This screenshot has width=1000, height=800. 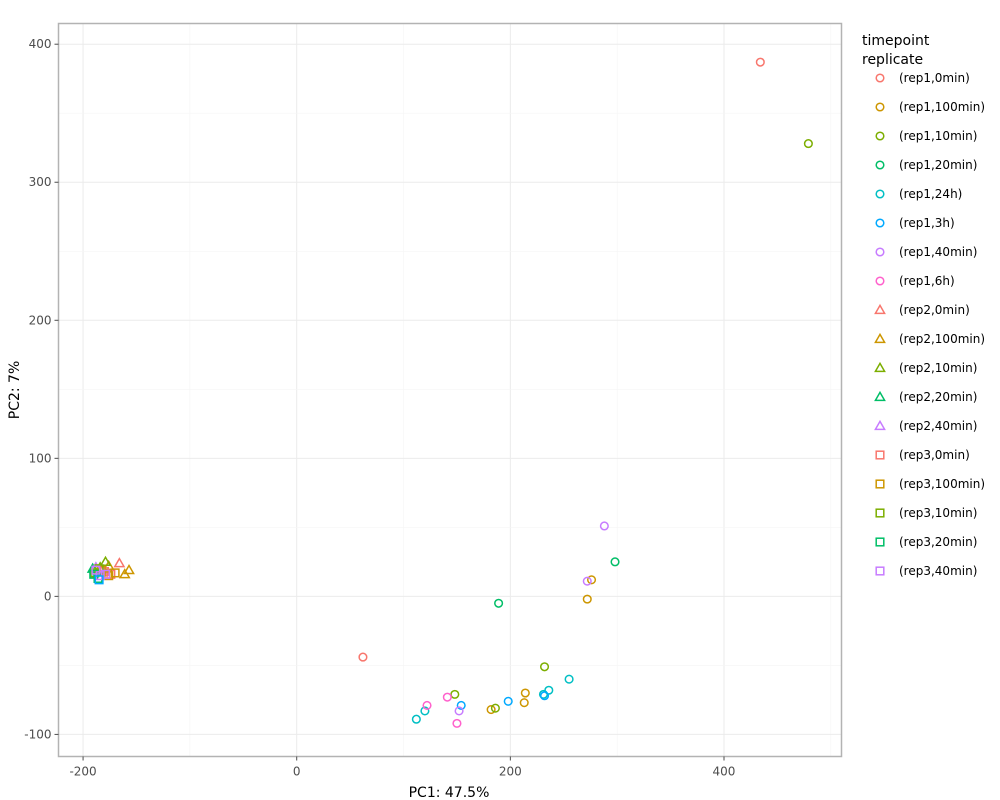 What do you see at coordinates (934, 310) in the screenshot?
I see `legend-label: (rep2,0min)` at bounding box center [934, 310].